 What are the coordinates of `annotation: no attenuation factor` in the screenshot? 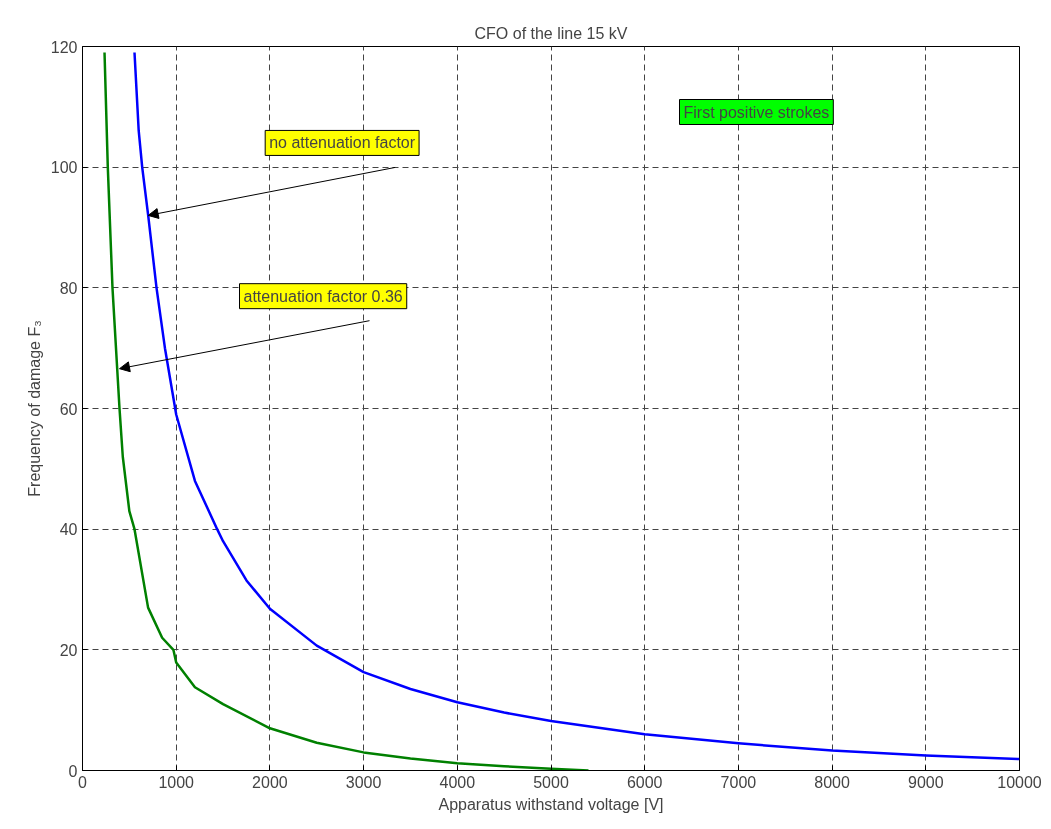 It's located at (342, 143).